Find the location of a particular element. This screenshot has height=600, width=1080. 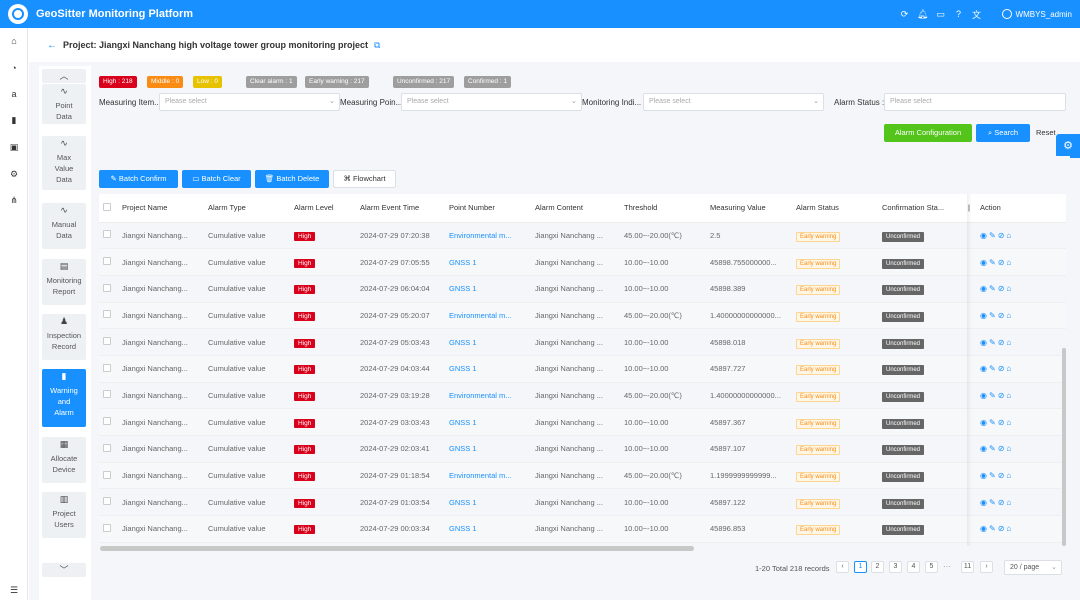

home-icon: ⌂ is located at coordinates (14, 41).